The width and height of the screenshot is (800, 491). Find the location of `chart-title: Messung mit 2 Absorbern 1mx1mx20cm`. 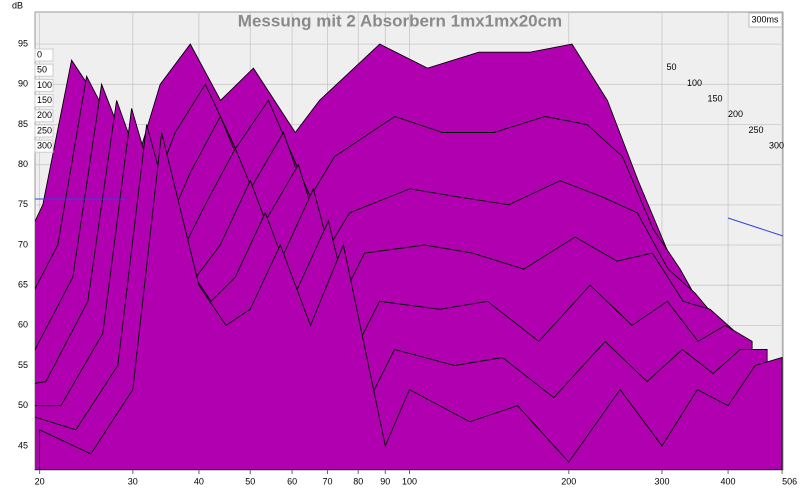

chart-title: Messung mit 2 Absorbern 1mx1mx20cm is located at coordinates (400, 20).